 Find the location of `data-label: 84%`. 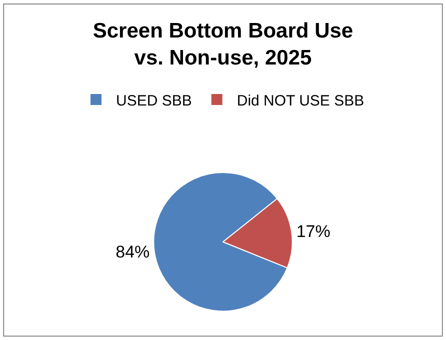

data-label: 84% is located at coordinates (133, 252).